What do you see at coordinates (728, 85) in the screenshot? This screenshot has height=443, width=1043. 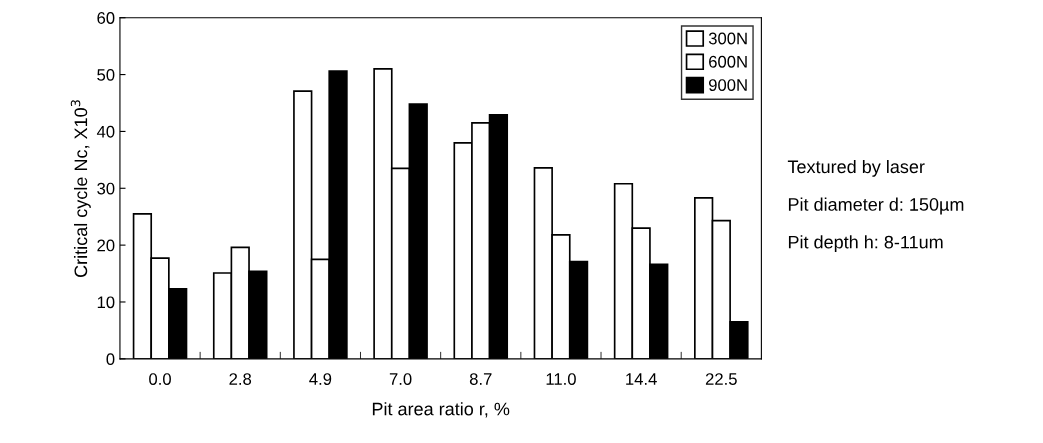 I see `legend-label: 900N` at bounding box center [728, 85].